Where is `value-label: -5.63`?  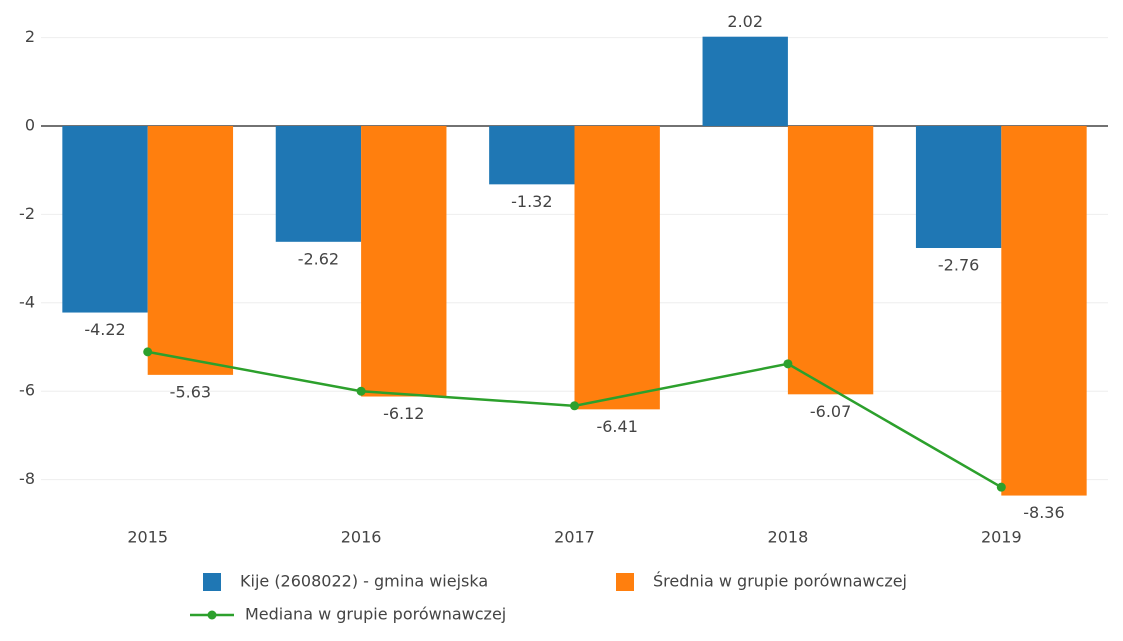 value-label: -5.63 is located at coordinates (190, 391).